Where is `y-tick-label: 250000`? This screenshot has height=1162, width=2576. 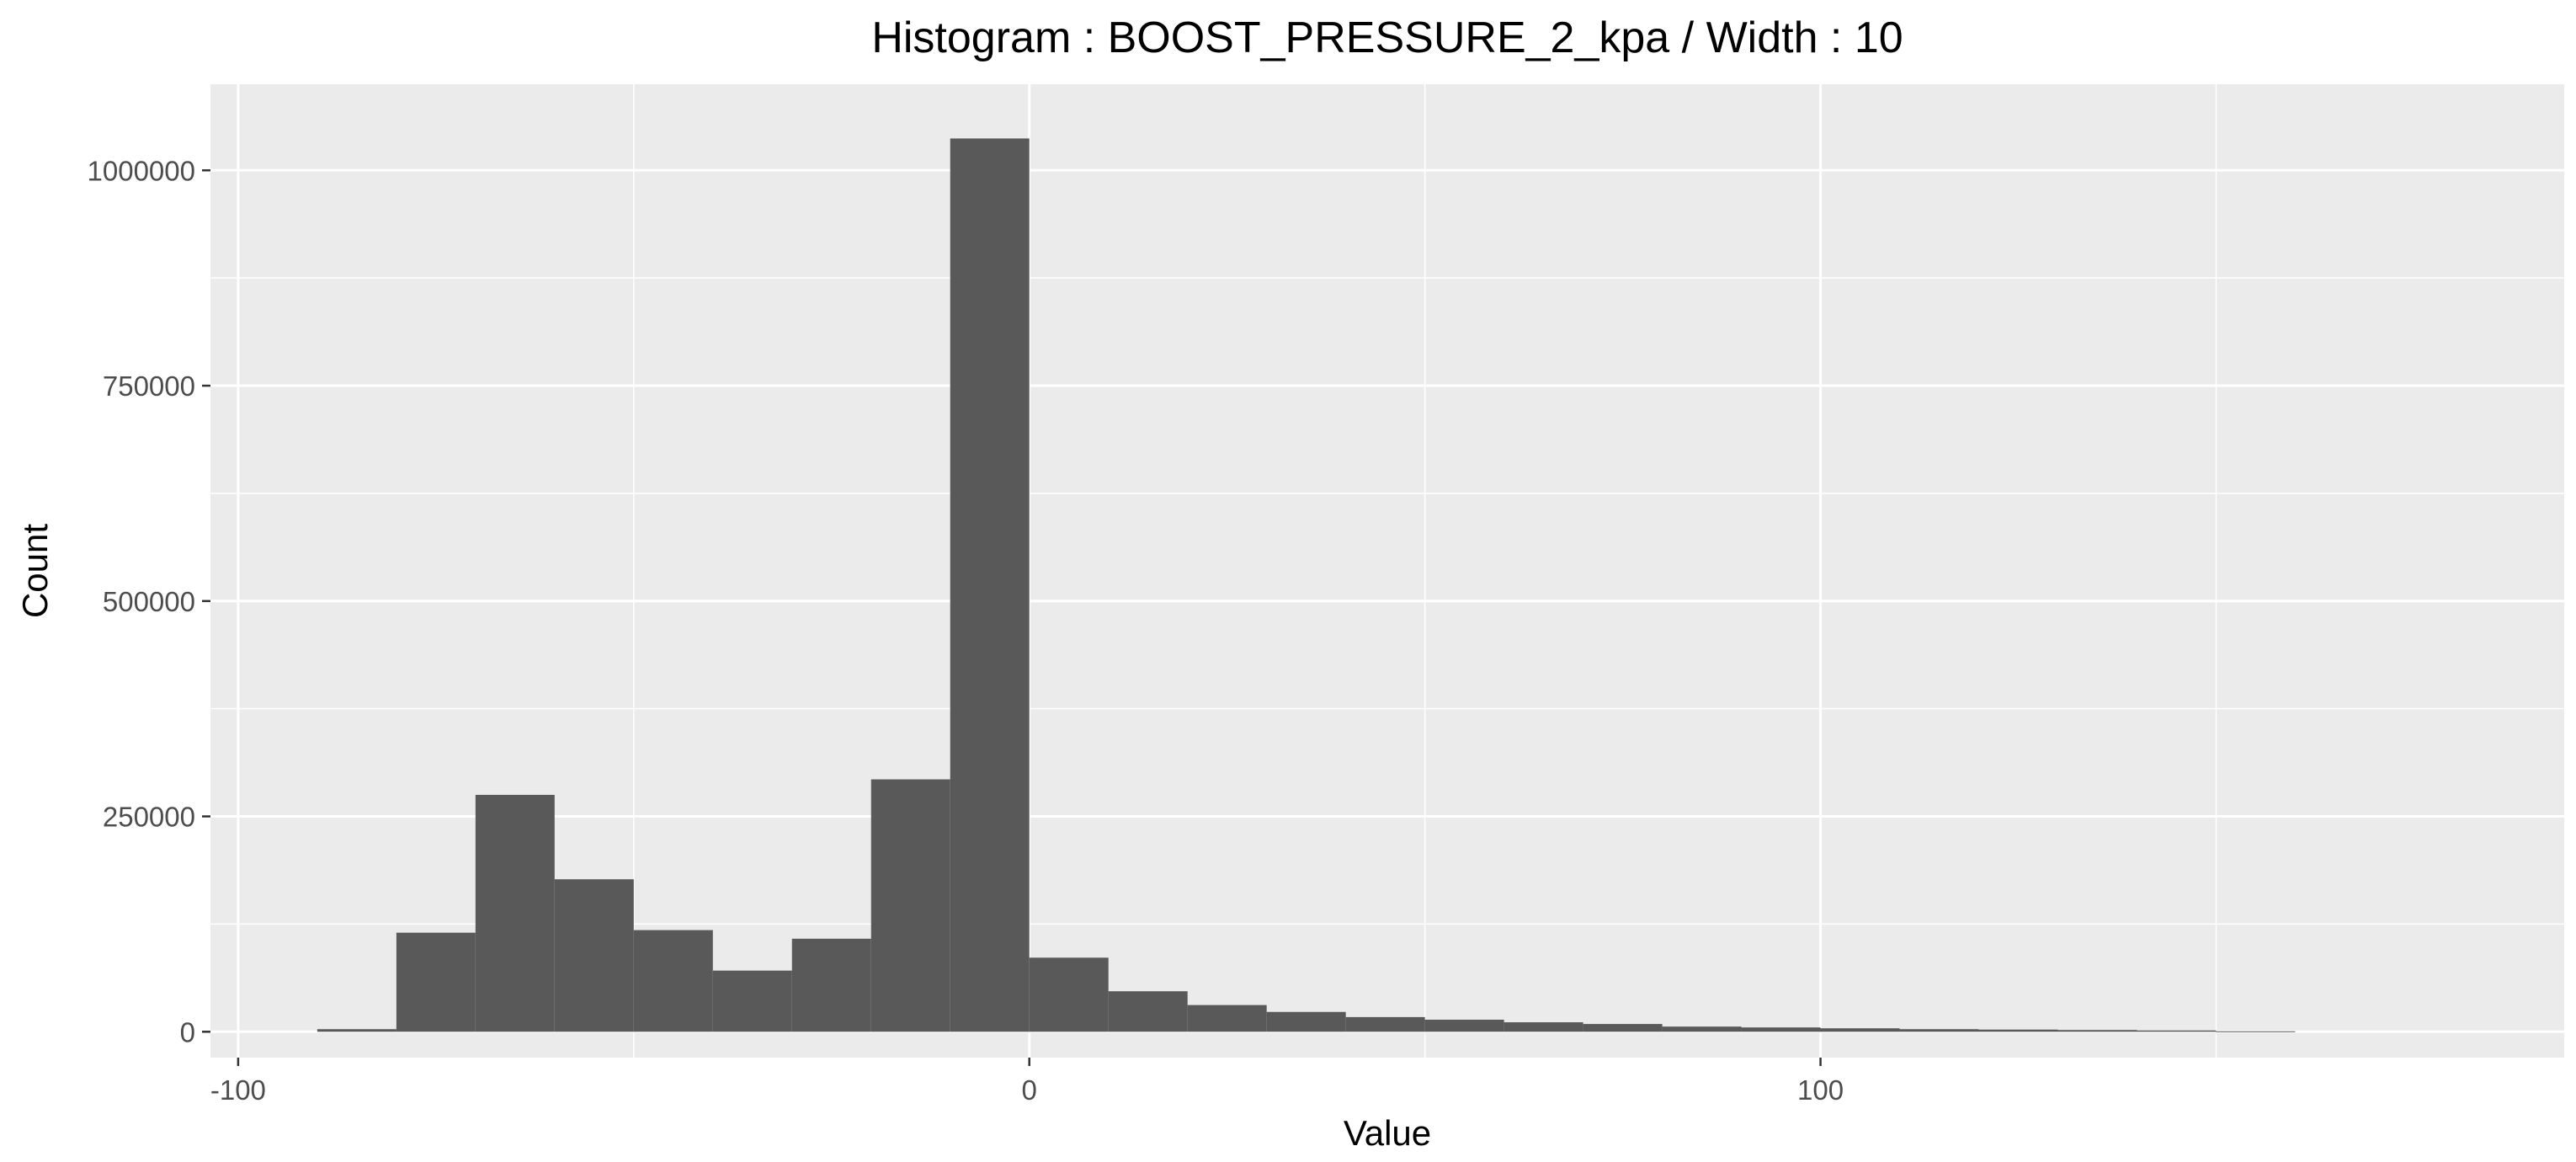
y-tick-label: 250000 is located at coordinates (149, 817).